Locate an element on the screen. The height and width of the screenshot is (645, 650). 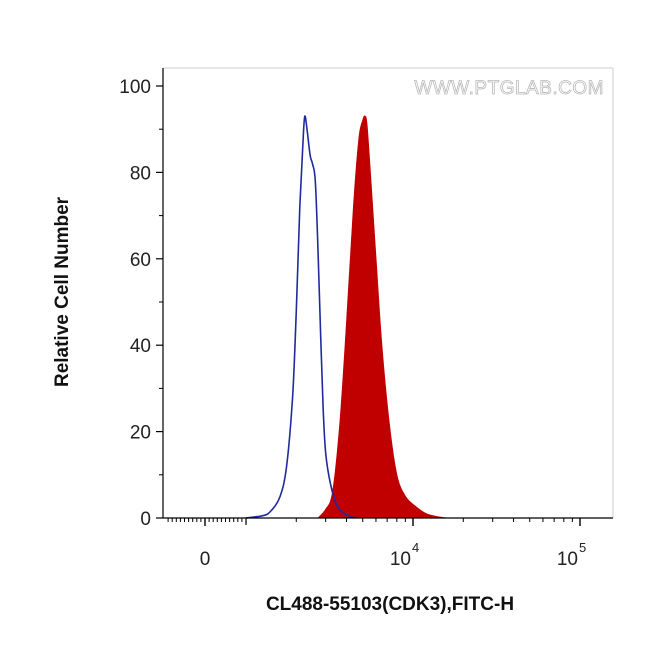
y-tick-label: 40 is located at coordinates (140, 346).